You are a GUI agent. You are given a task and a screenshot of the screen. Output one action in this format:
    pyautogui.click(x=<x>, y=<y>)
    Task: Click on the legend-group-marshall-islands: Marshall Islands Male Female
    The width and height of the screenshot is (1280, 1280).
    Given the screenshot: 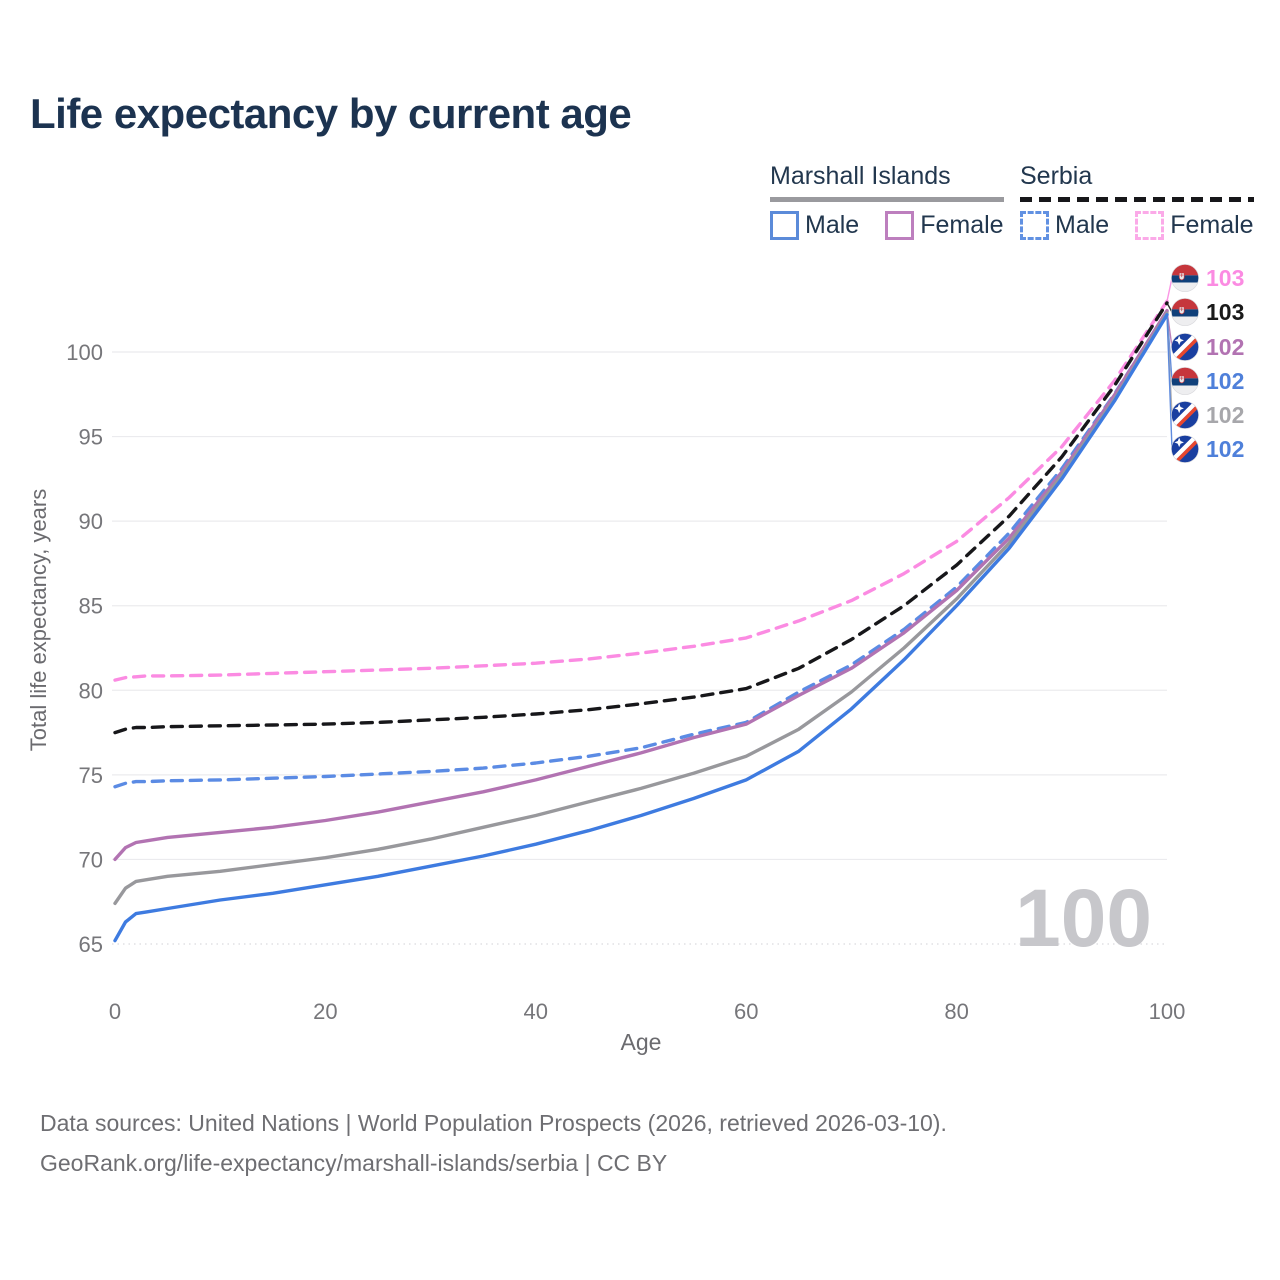 What is the action you would take?
    pyautogui.click(x=887, y=201)
    